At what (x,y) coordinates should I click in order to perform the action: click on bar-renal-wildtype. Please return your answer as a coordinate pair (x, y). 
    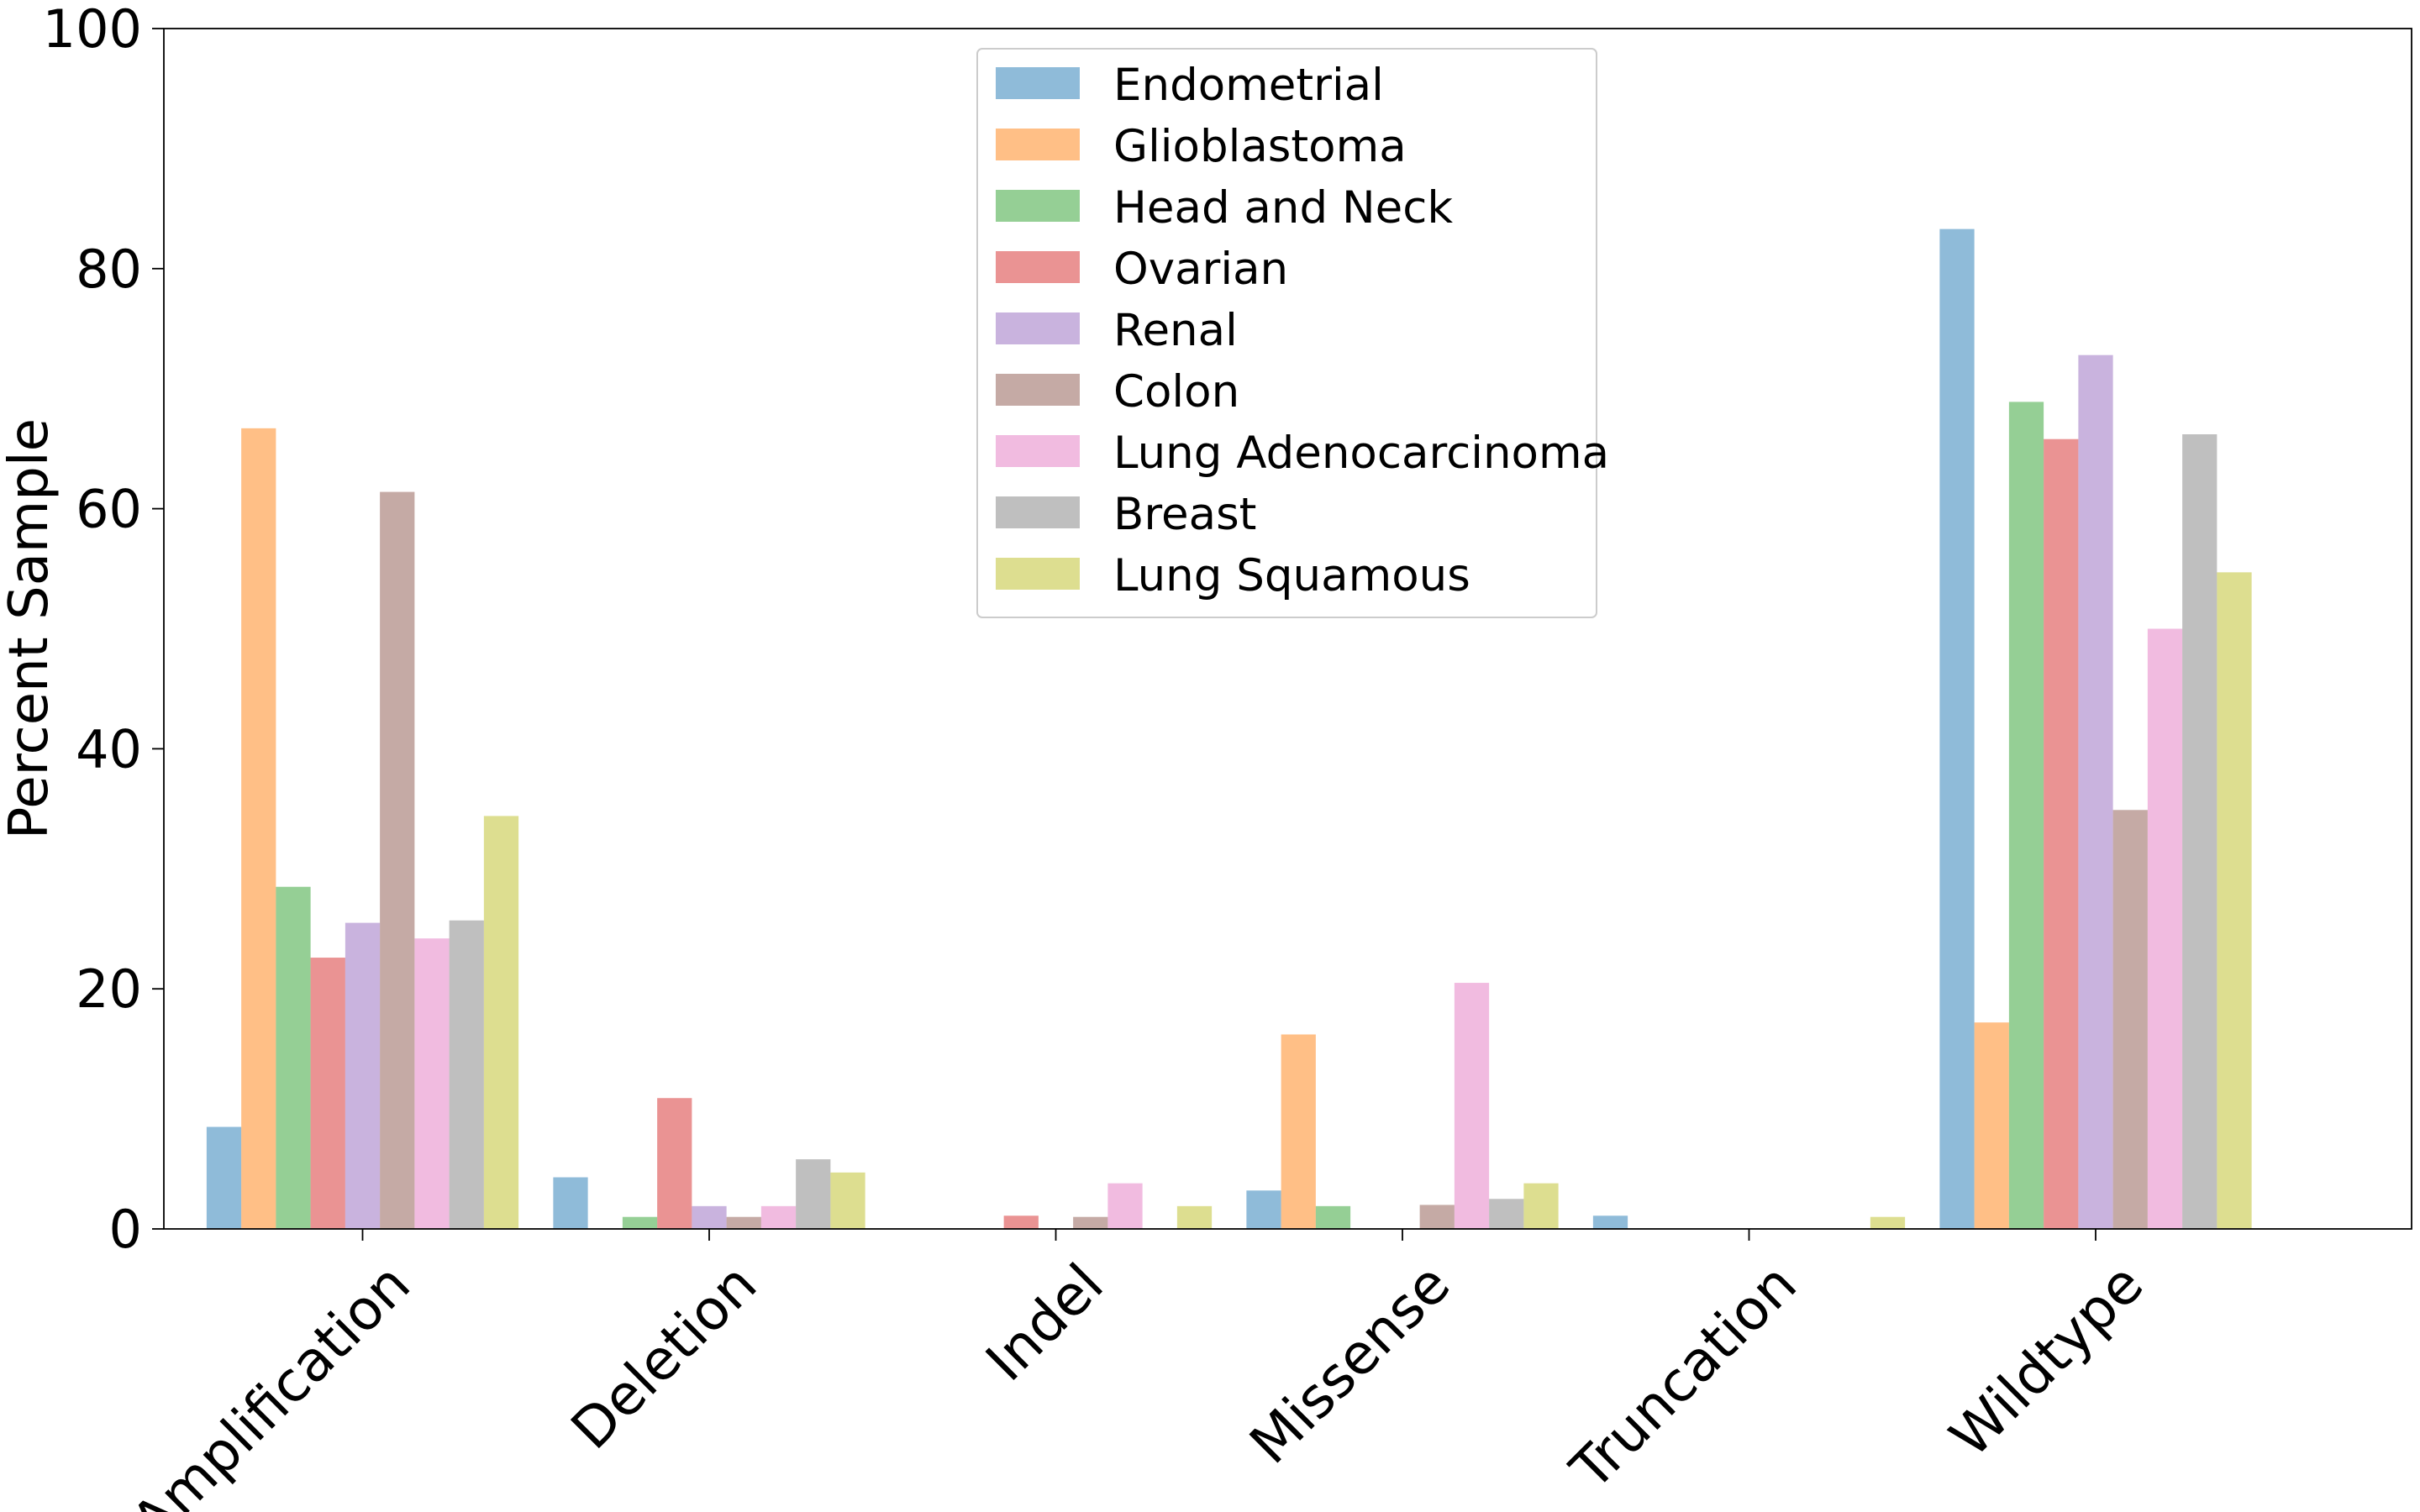
    Looking at the image, I should click on (2095, 791).